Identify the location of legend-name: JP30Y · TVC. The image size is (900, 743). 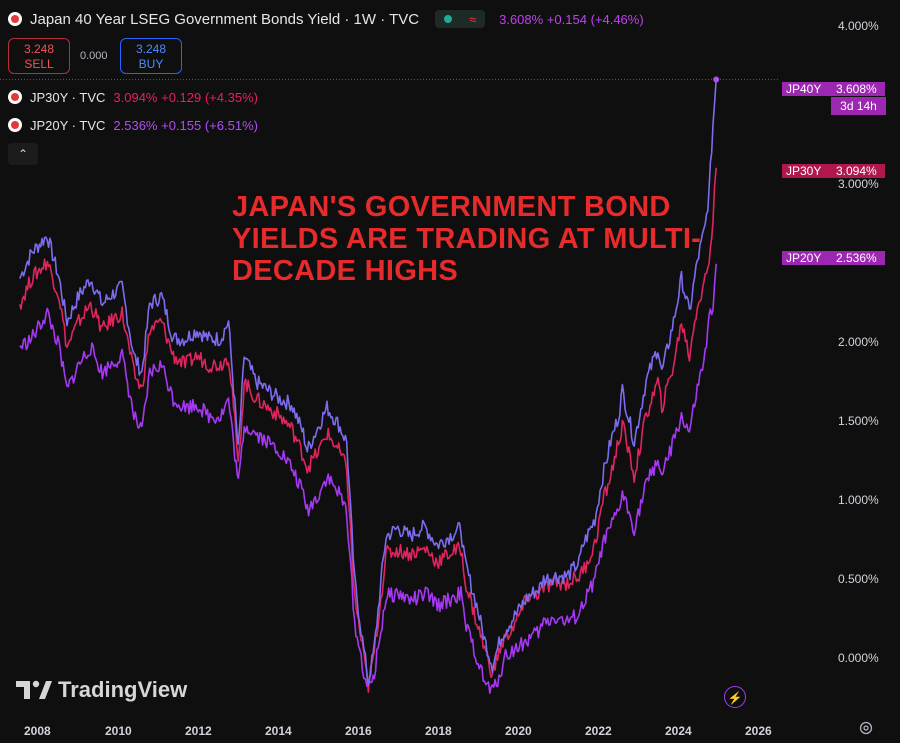
(68, 97).